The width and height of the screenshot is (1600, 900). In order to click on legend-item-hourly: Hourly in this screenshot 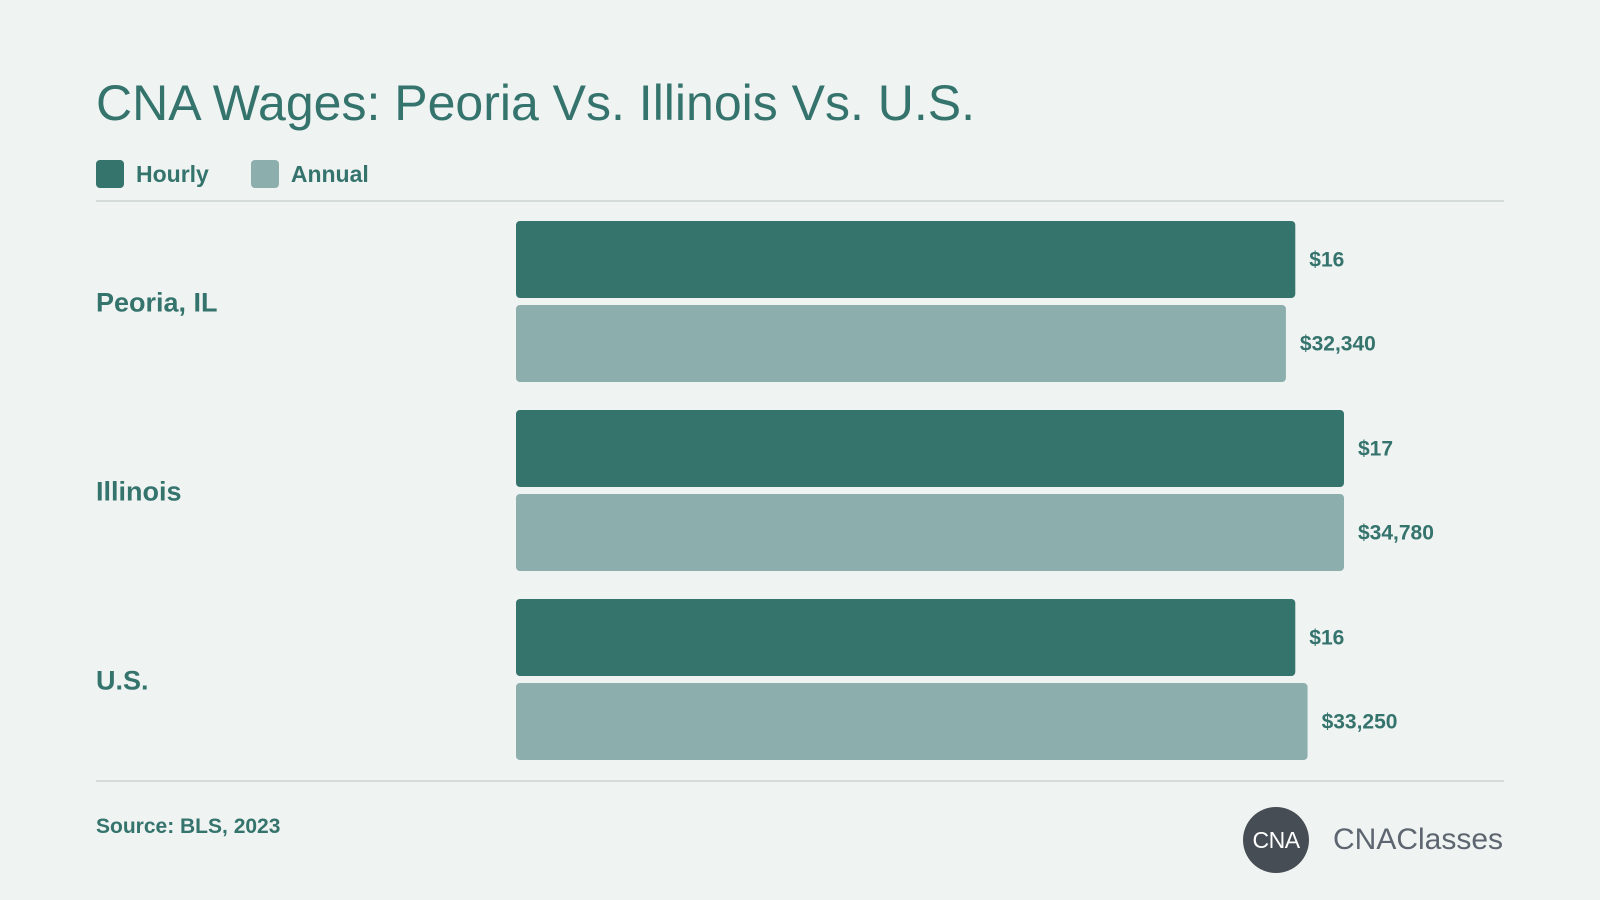, I will do `click(152, 174)`.